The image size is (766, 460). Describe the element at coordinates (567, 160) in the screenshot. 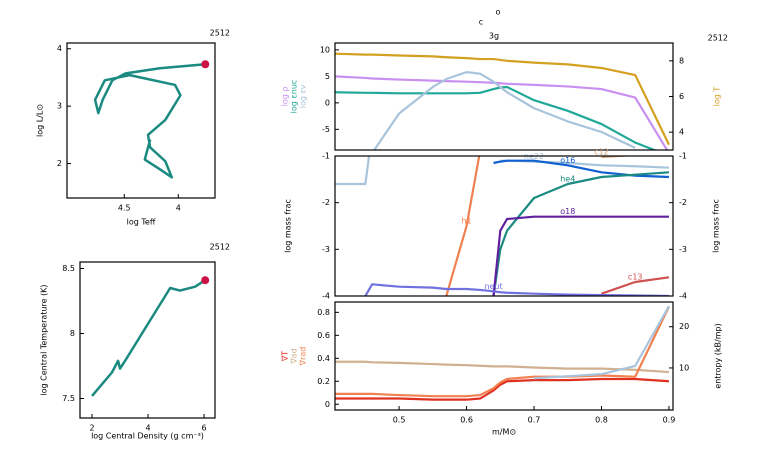

I see `series-label: o16` at that location.